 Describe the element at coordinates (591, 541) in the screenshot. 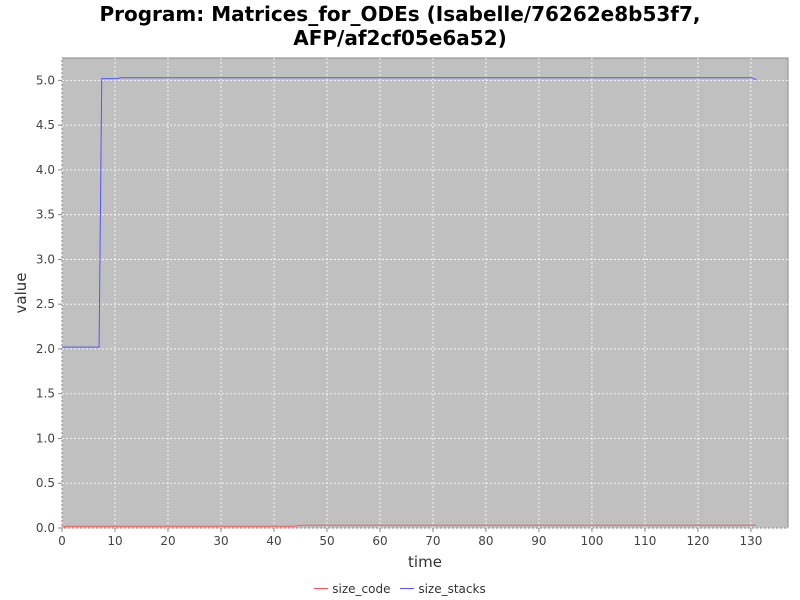

I see `x-tick-label: 100` at that location.